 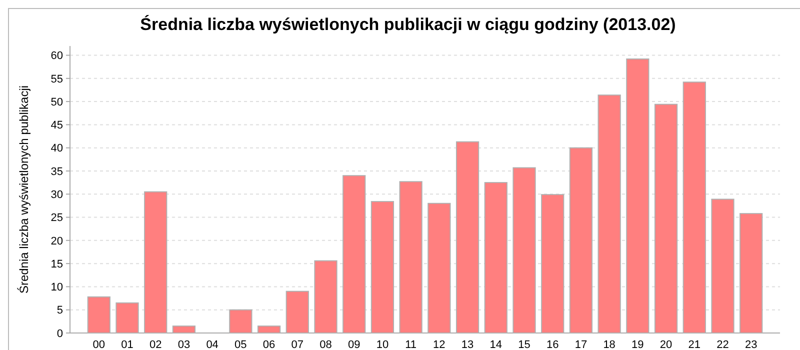 What do you see at coordinates (751, 344) in the screenshot?
I see `x-tick-label: 23` at bounding box center [751, 344].